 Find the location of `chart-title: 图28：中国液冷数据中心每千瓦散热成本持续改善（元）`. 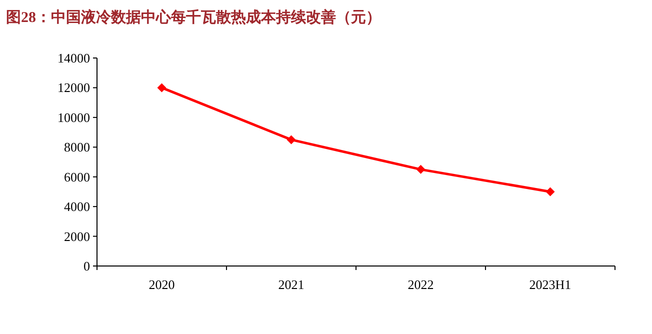

chart-title: 图28：中国液冷数据中心每千瓦散热成本持续改善（元） is located at coordinates (193, 17).